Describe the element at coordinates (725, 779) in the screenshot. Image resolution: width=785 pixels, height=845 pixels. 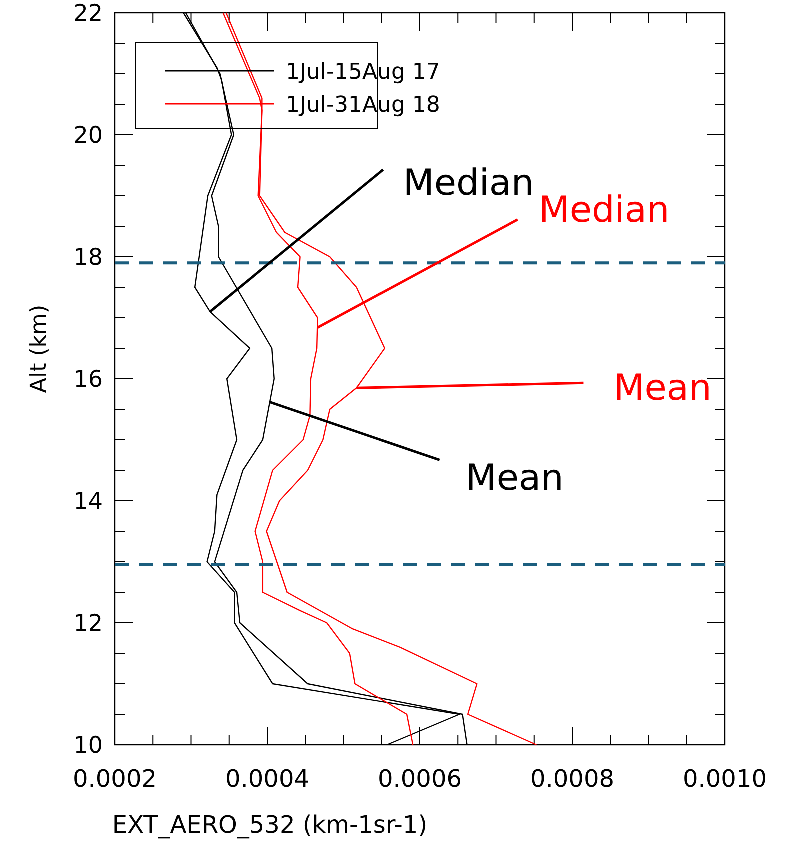
I see `x-tick-label: 0.0010` at that location.